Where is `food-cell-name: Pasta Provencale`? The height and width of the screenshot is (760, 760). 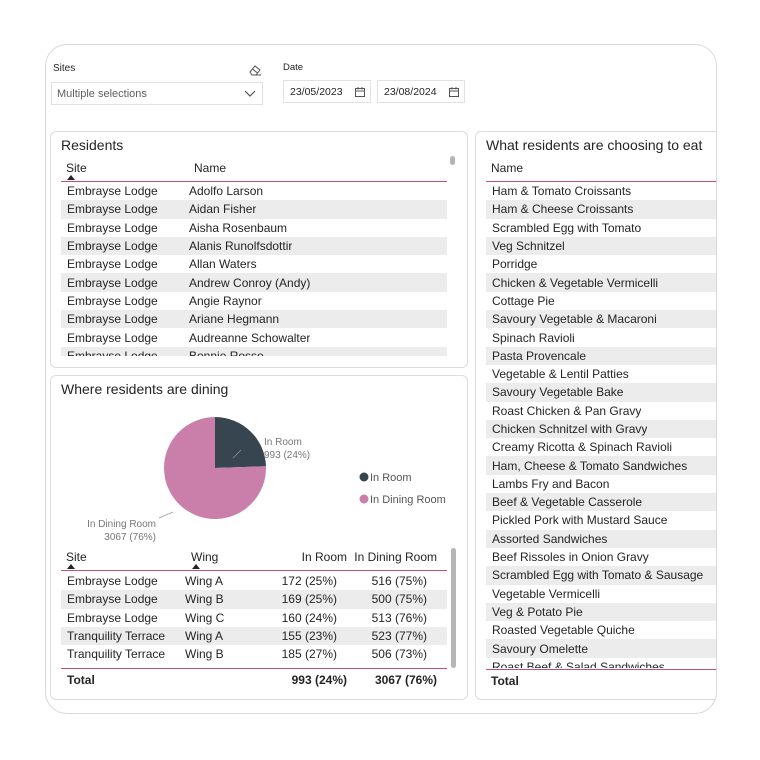 food-cell-name: Pasta Provencale is located at coordinates (539, 355).